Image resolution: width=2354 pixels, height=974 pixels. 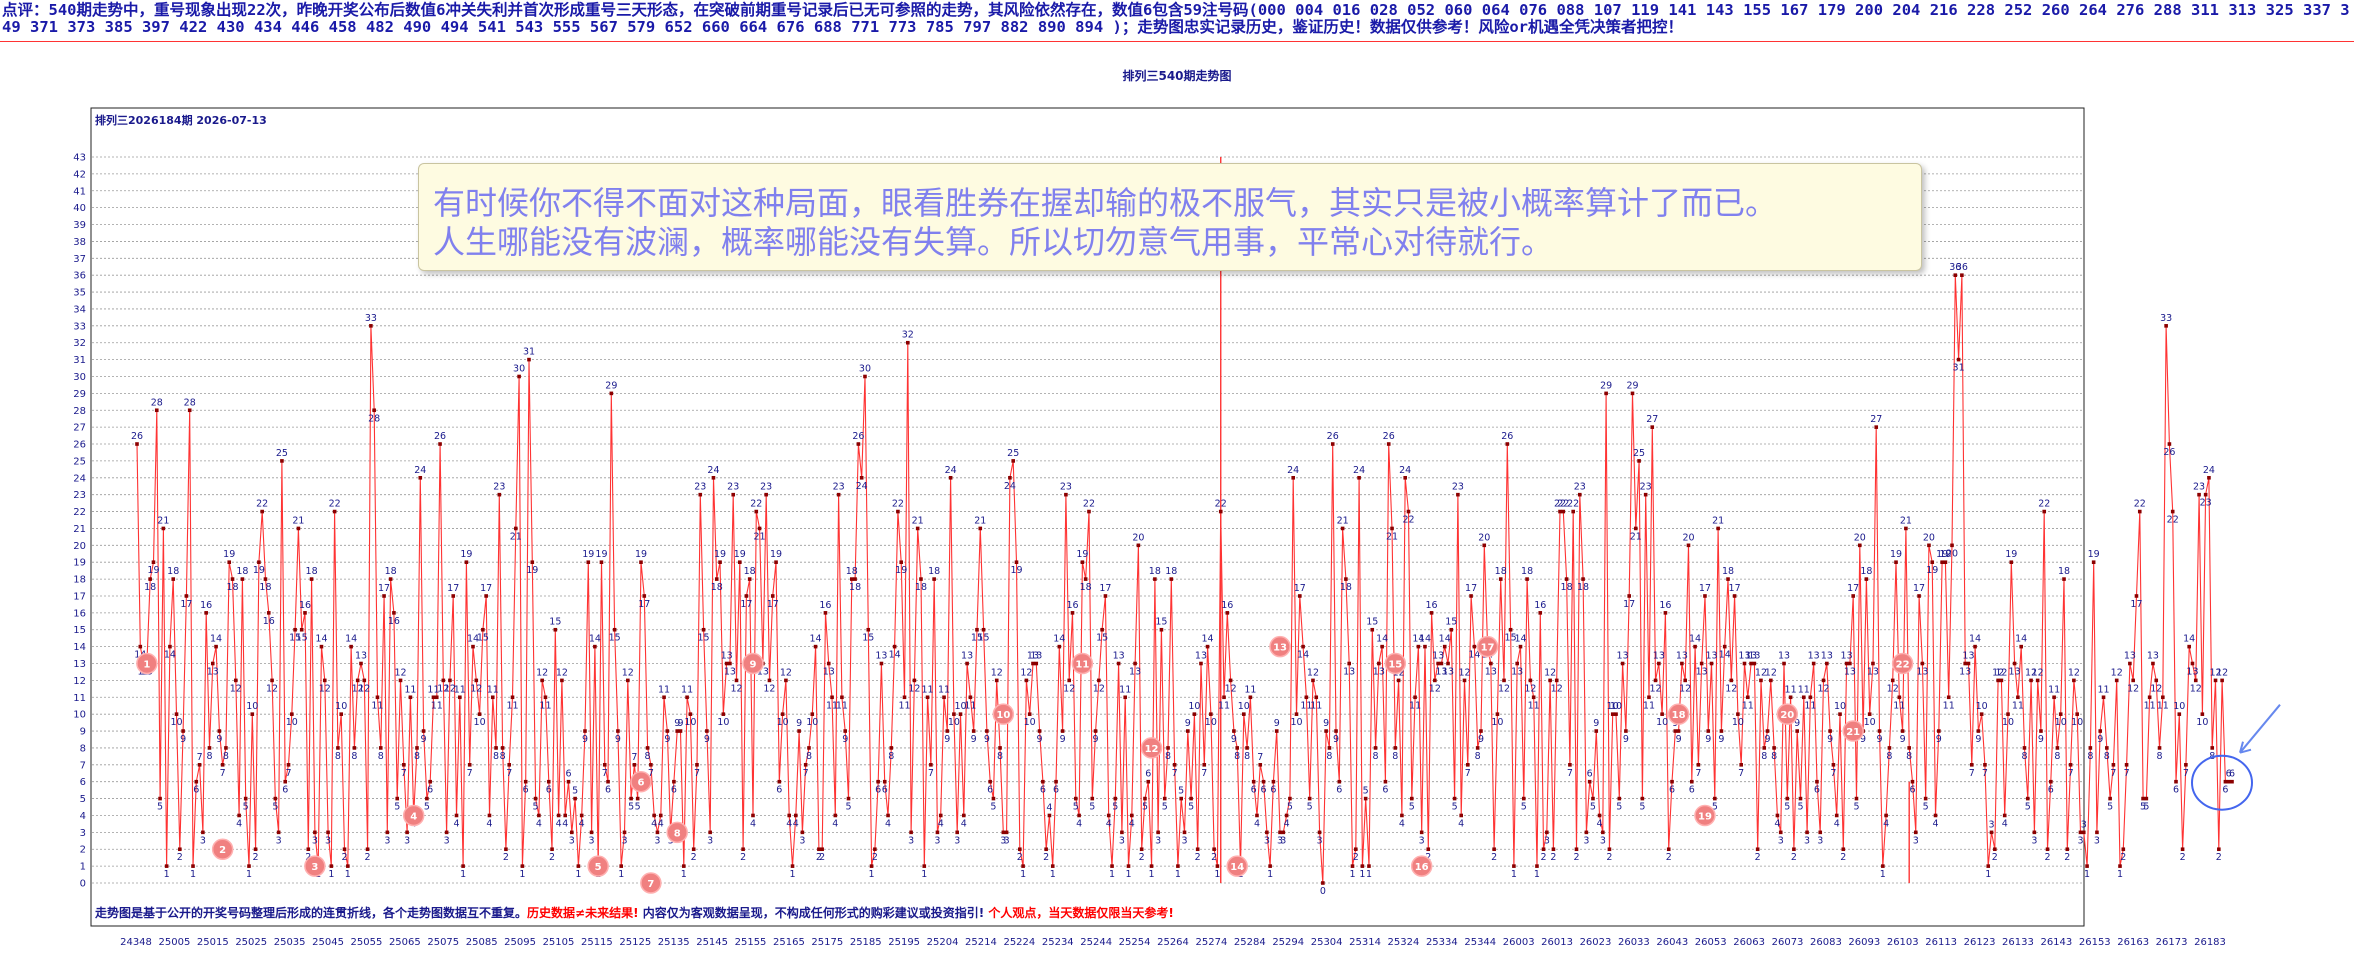 What do you see at coordinates (977, 638) in the screenshot?
I see `data-label: 15` at bounding box center [977, 638].